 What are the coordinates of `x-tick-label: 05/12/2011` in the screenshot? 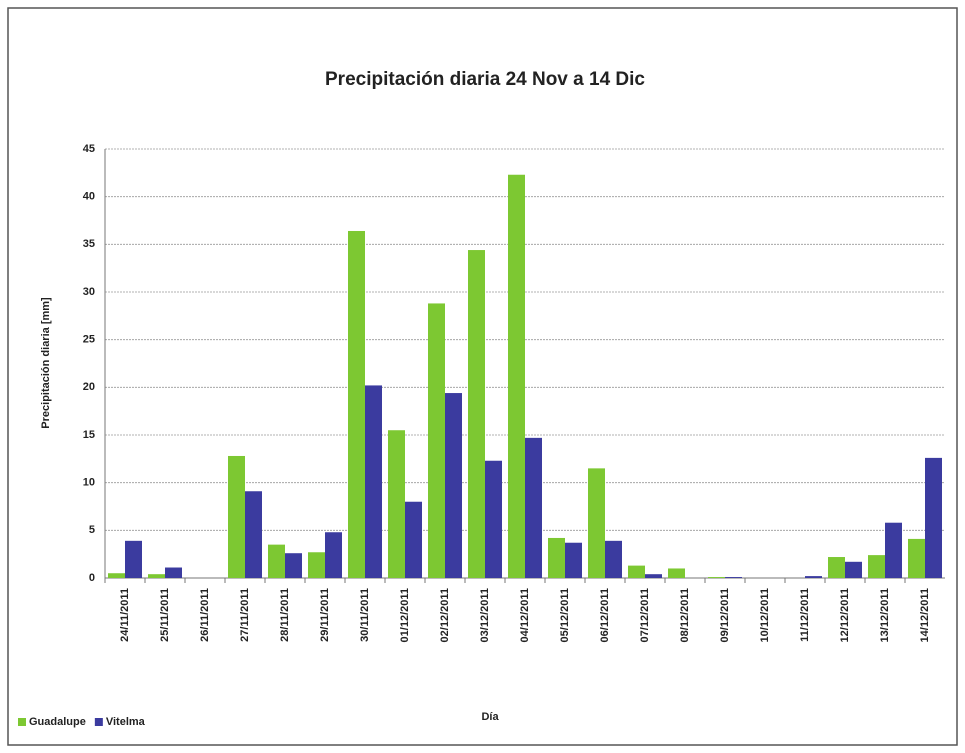 It's located at (565, 615).